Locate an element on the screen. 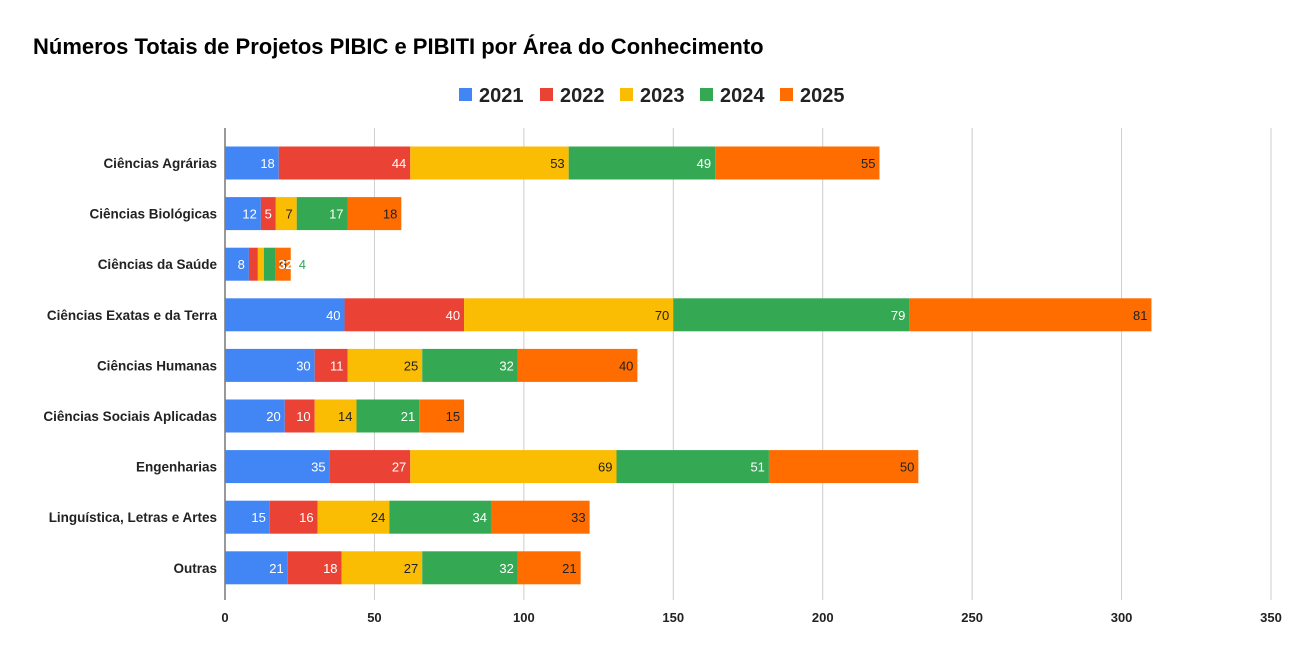  data-label-2024: 79 is located at coordinates (898, 315).